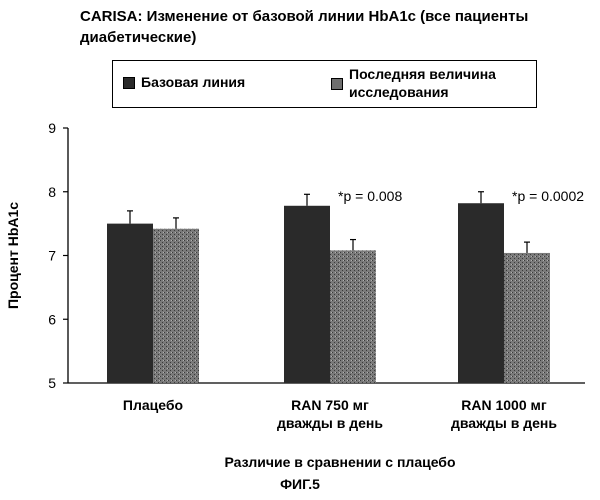  Describe the element at coordinates (153, 405) in the screenshot. I see `x-tick-label: Плацебо` at that location.